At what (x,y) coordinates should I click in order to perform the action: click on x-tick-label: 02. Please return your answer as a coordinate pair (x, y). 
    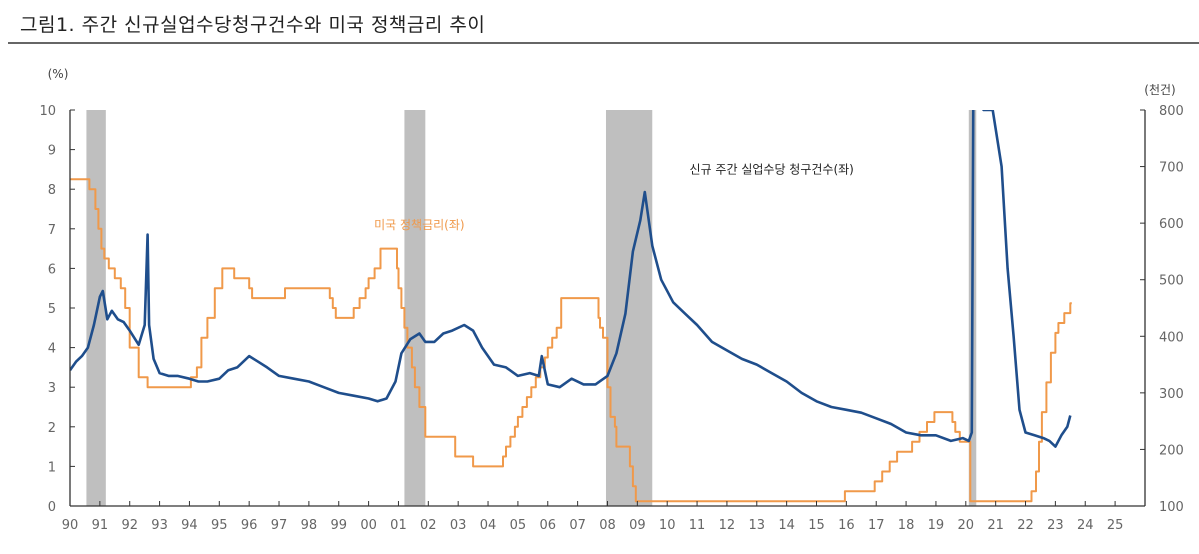
    Looking at the image, I should click on (428, 525).